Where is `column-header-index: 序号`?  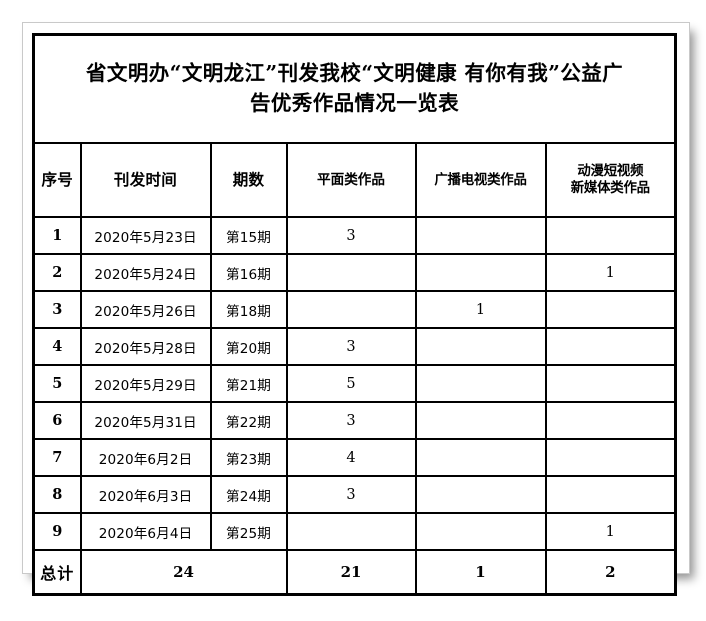
column-header-index: 序号 is located at coordinates (57, 180).